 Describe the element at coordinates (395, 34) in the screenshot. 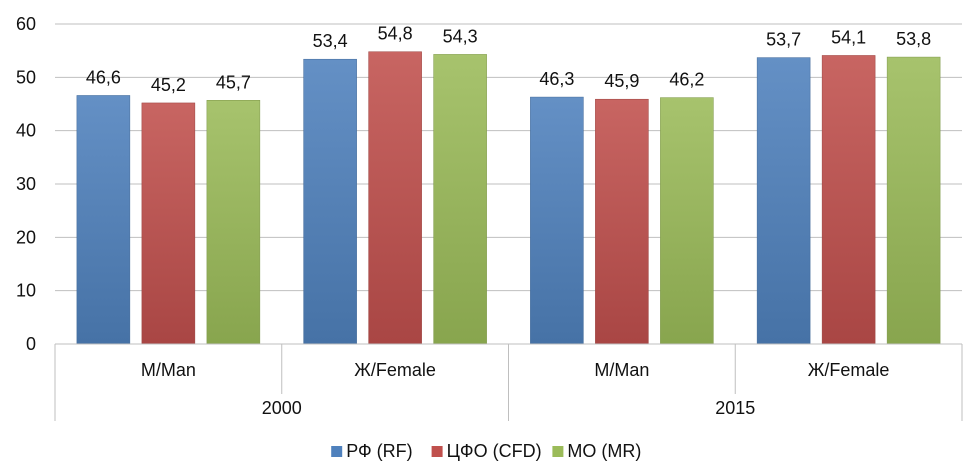

I see `data-label: 54,8` at that location.